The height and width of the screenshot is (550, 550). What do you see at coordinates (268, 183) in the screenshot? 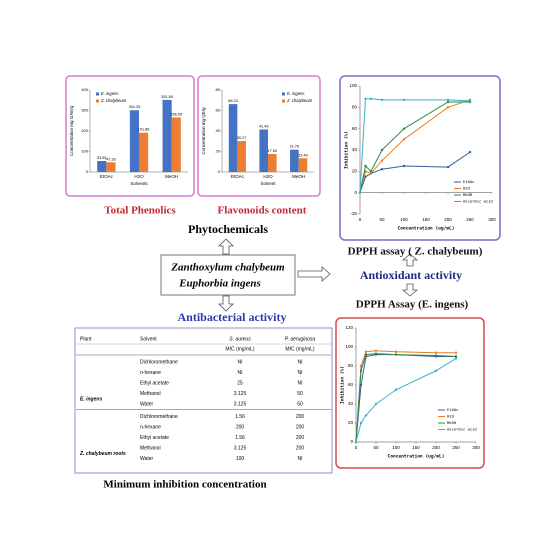
I see `x-axis-label: Solvent` at bounding box center [268, 183].